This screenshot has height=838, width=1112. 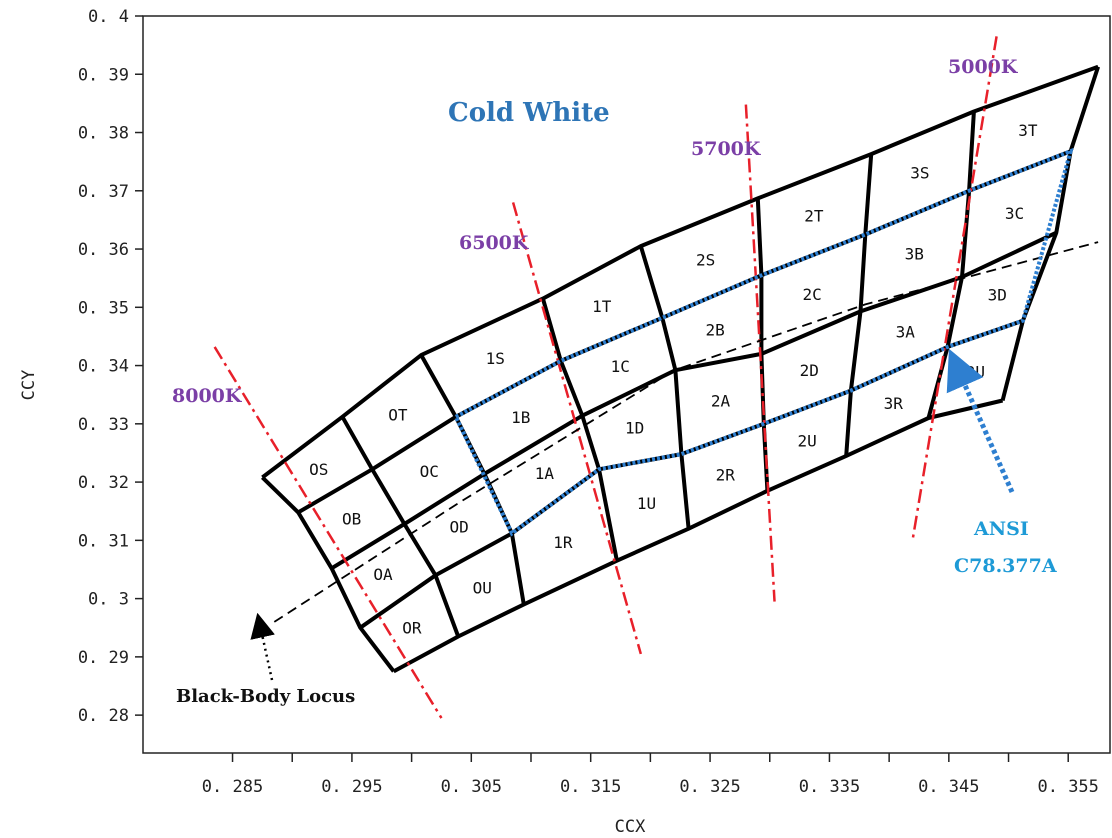 I want to click on bin-label: 3R, so click(x=894, y=403).